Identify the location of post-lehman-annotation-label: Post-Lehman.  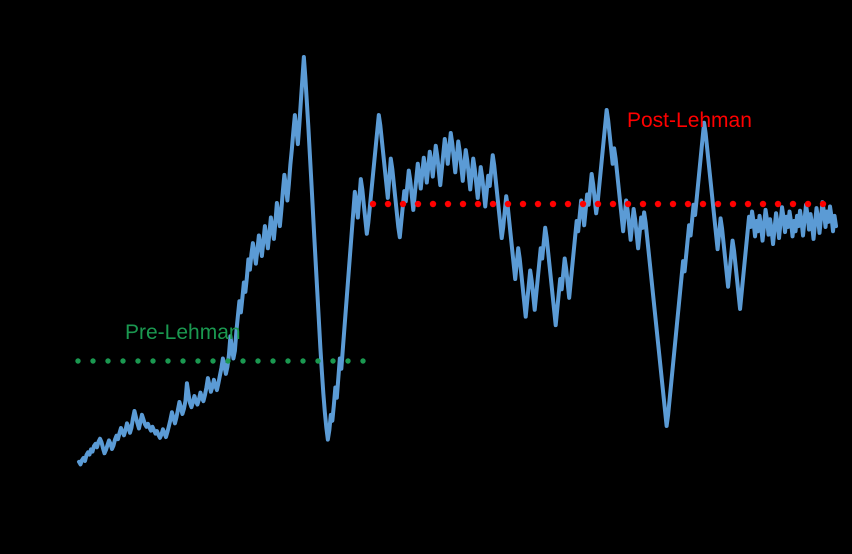
(689, 120).